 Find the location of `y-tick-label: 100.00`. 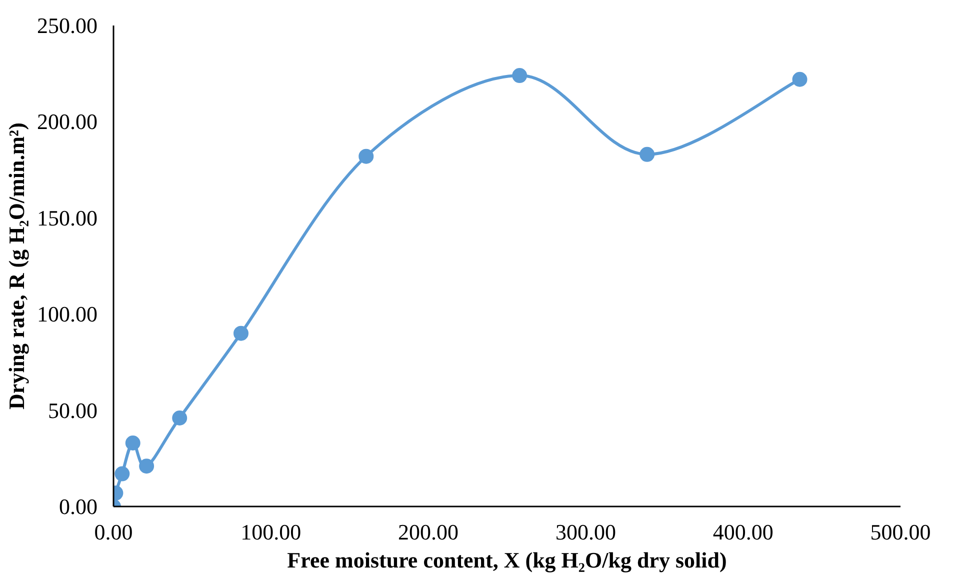

y-tick-label: 100.00 is located at coordinates (67, 314).